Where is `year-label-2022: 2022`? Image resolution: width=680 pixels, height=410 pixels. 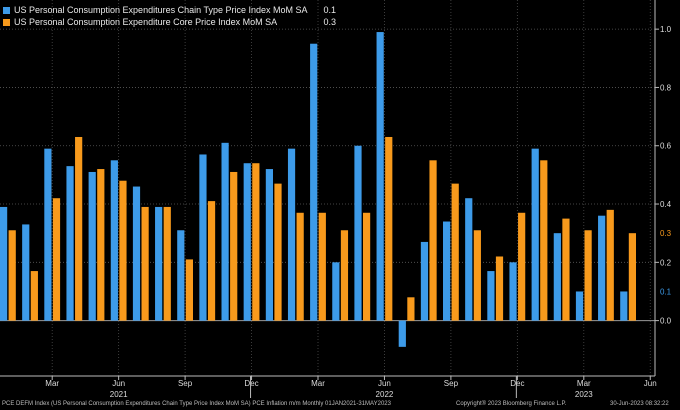
year-label-2022: 2022 is located at coordinates (385, 394).